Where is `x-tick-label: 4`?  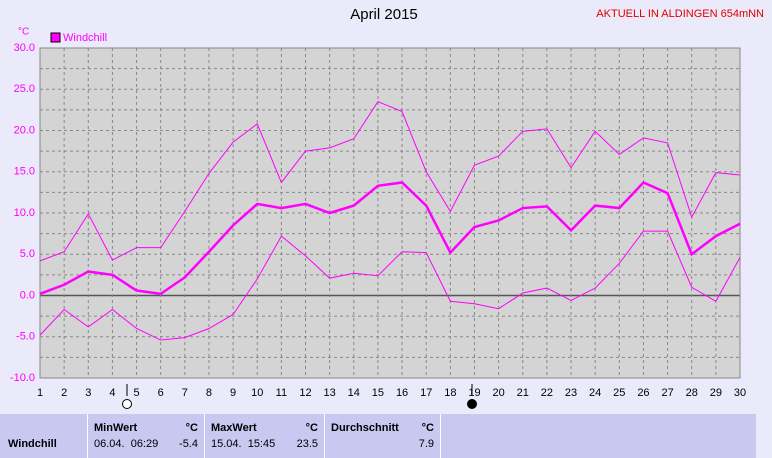 x-tick-label: 4 is located at coordinates (112, 393).